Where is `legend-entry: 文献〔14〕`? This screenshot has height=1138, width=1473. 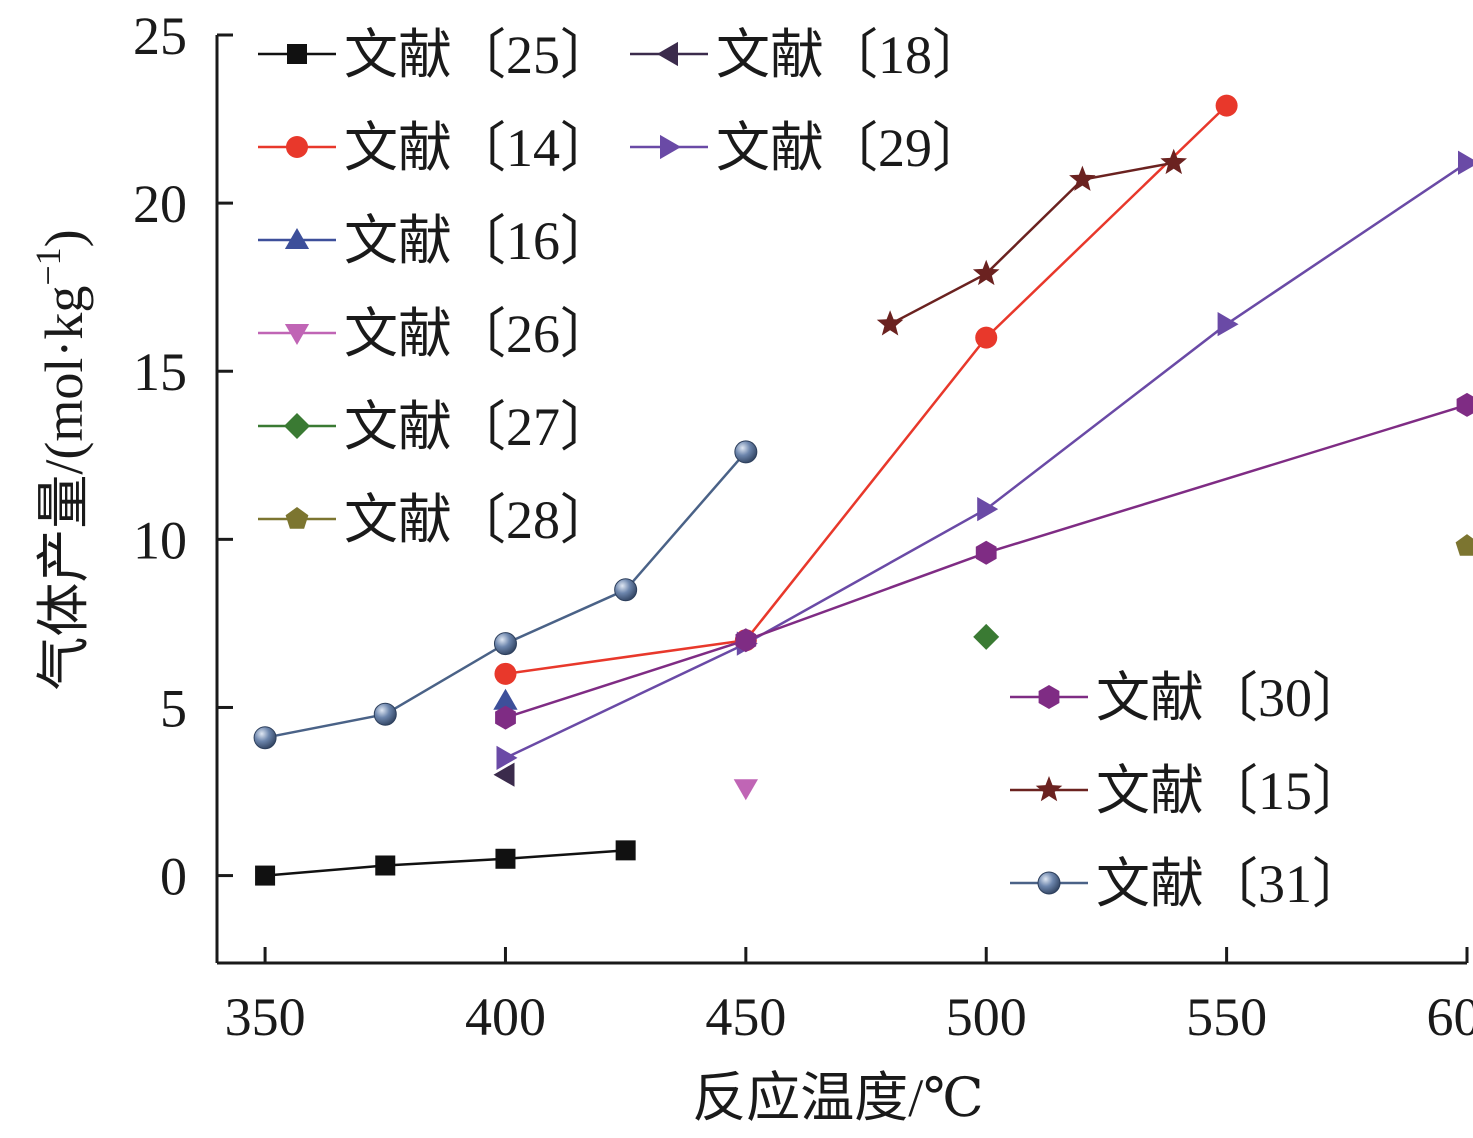 legend-entry: 文献〔14〕 is located at coordinates (436, 148).